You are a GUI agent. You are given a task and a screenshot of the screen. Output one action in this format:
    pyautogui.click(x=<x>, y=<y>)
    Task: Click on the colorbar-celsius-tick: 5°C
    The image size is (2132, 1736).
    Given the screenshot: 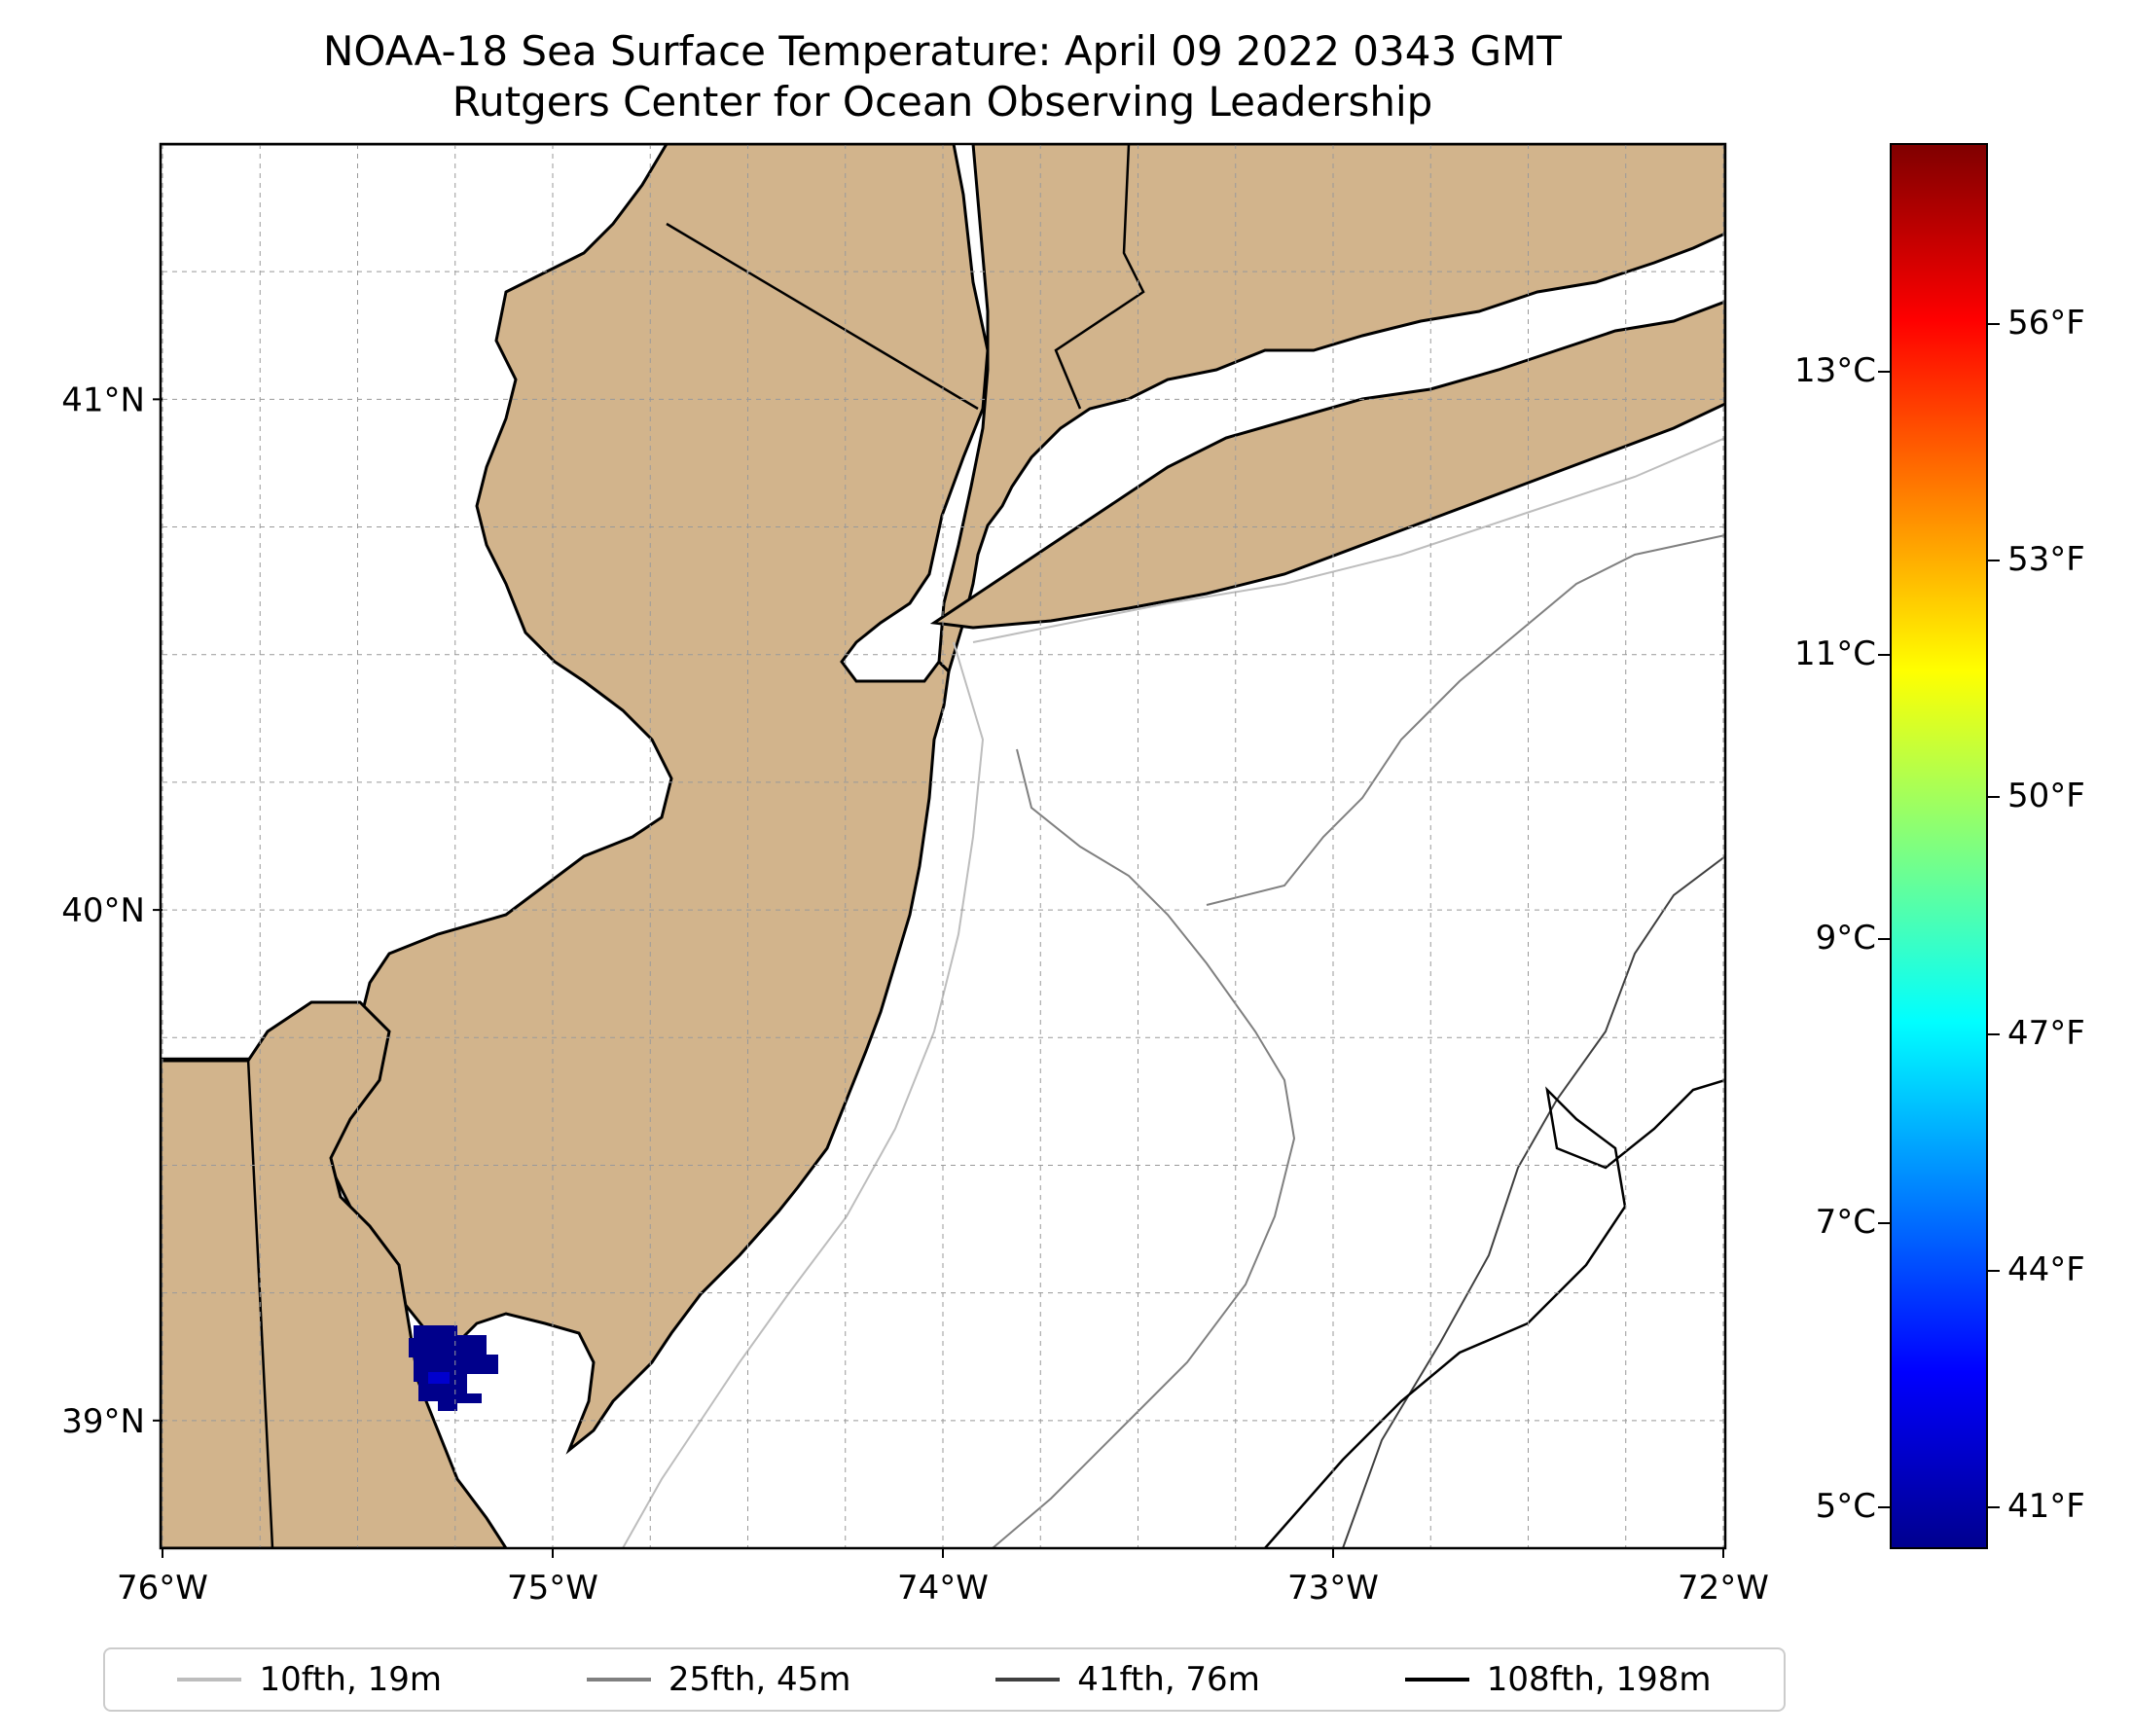 What is the action you would take?
    pyautogui.click(x=1845, y=1507)
    